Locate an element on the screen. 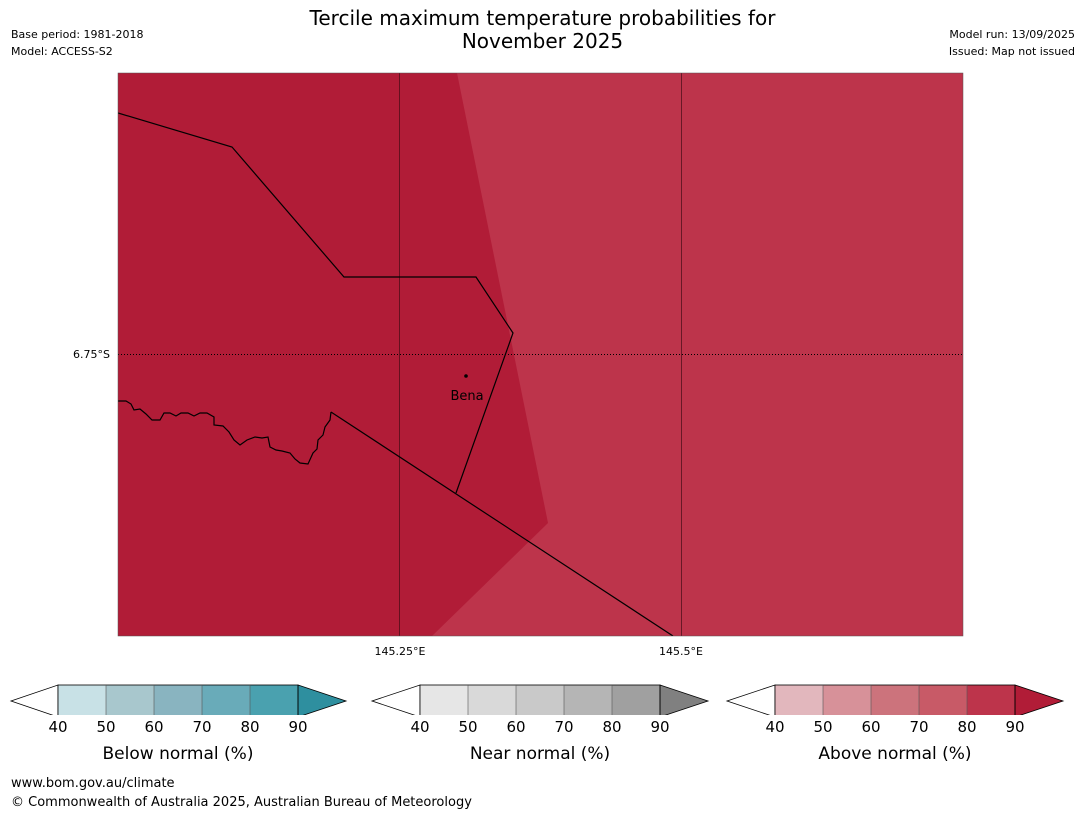 Image resolution: width=1085 pixels, height=816 pixels. cbar-near-tick: 50 is located at coordinates (468, 727).